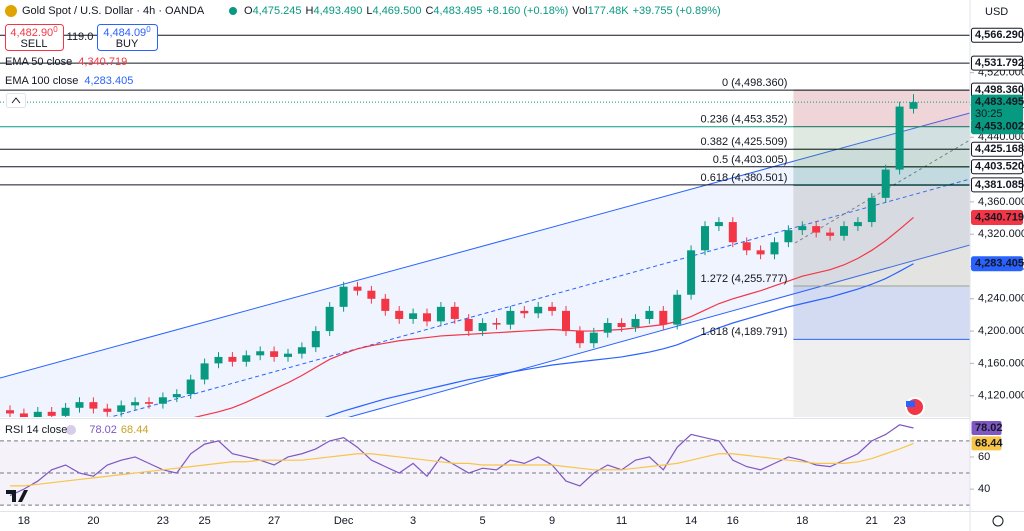 Image resolution: width=1024 pixels, height=531 pixels. Describe the element at coordinates (71, 430) in the screenshot. I see `rsi-icon` at that location.